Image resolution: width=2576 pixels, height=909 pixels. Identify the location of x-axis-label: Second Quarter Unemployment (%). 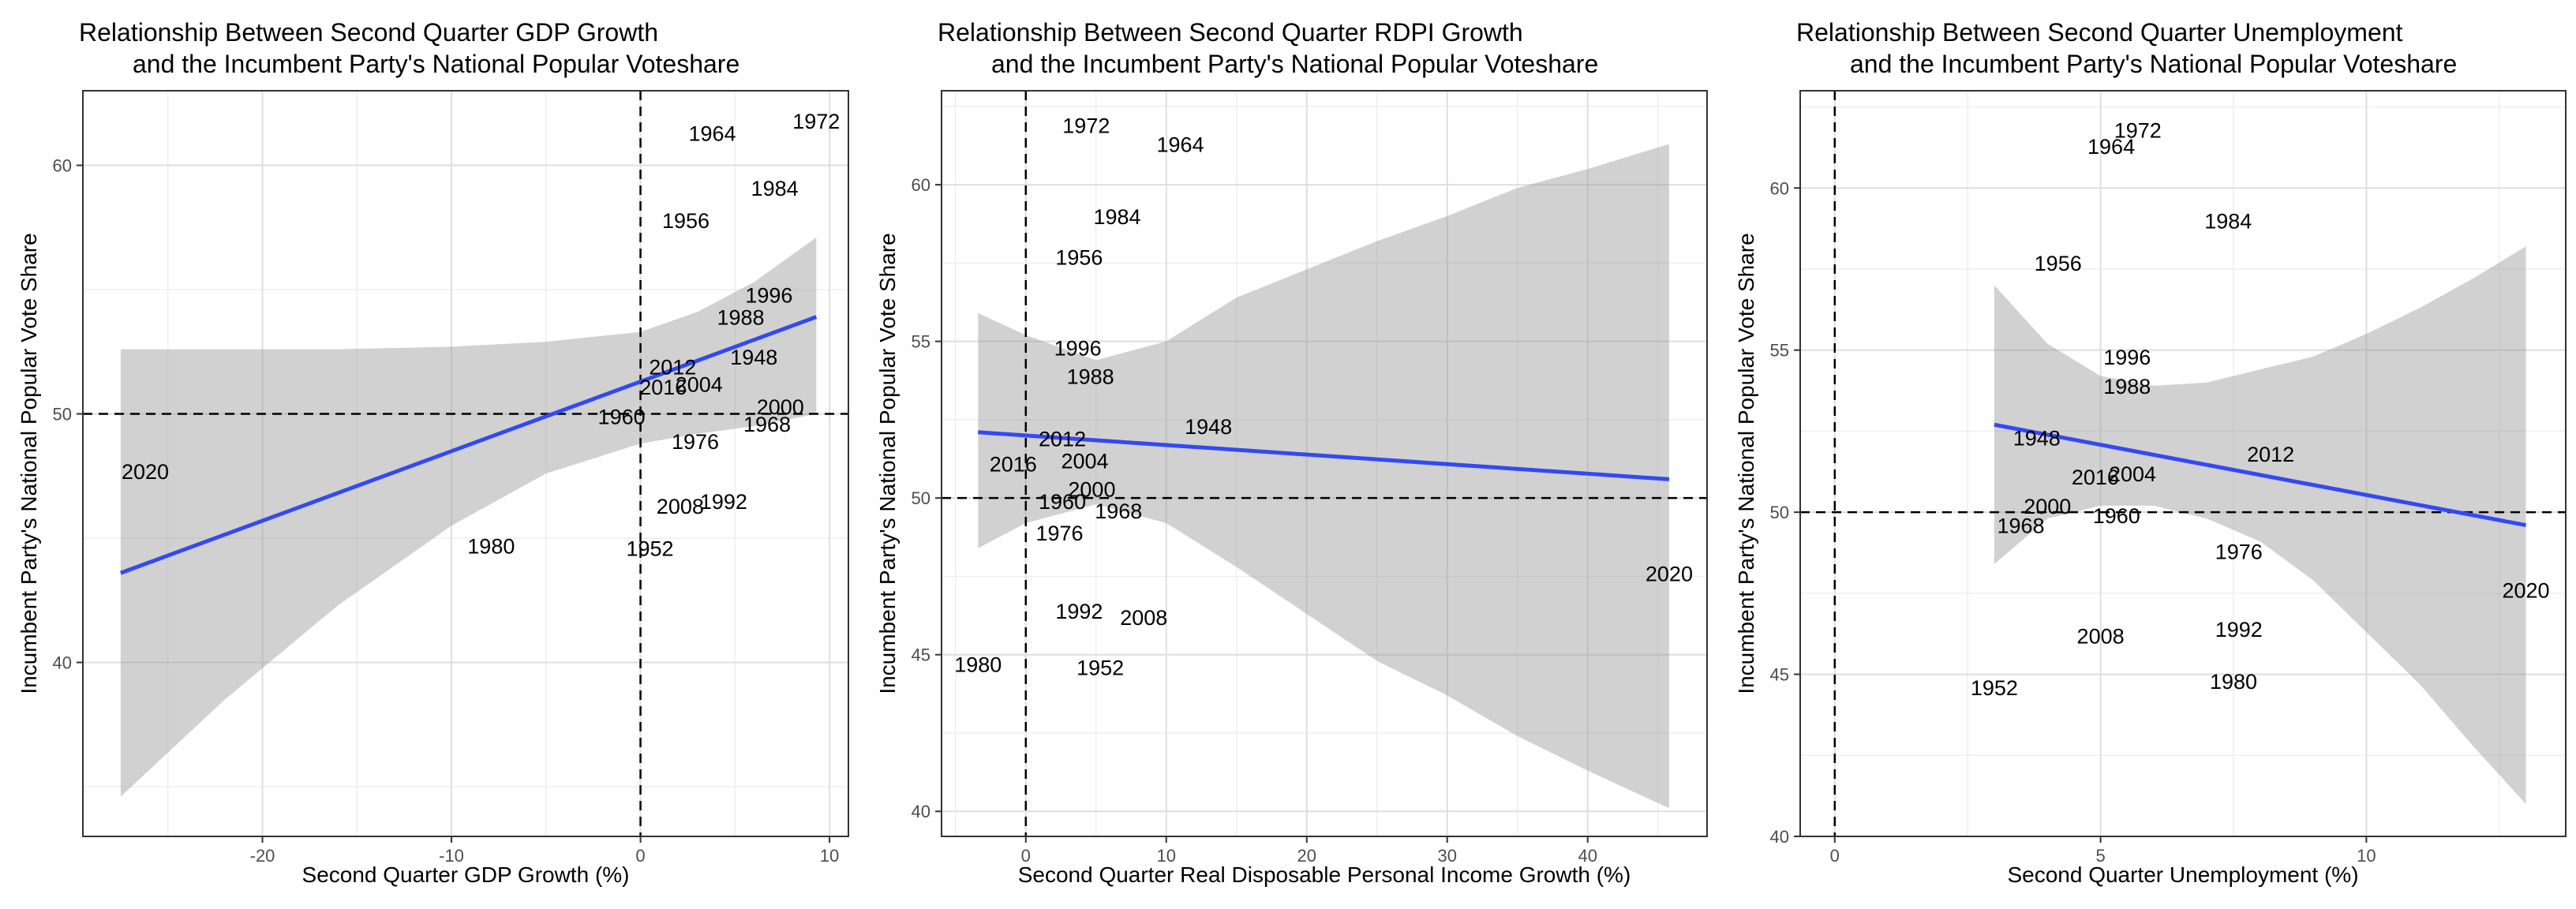
(2182, 874).